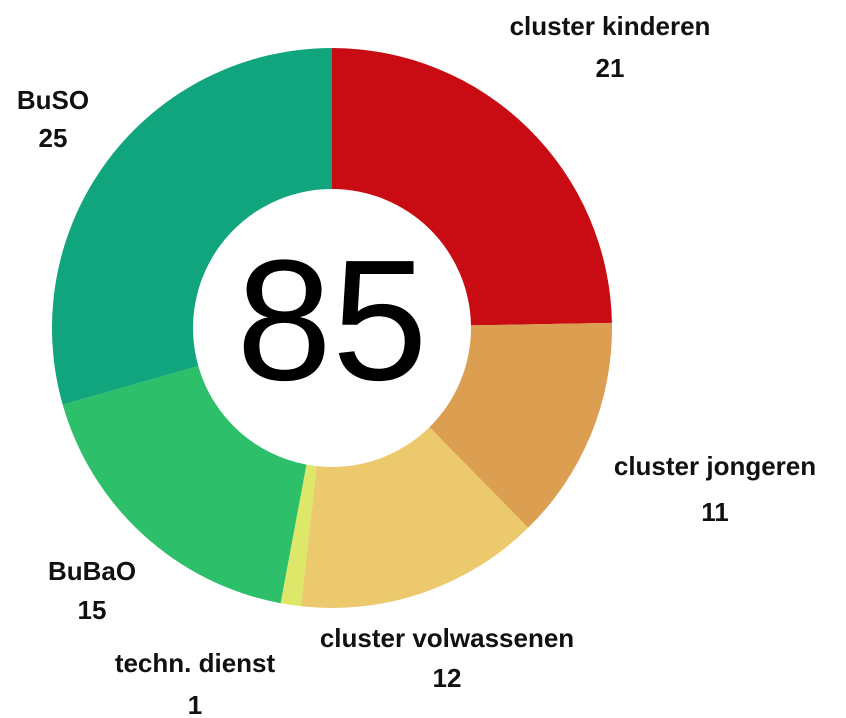 This screenshot has height=718, width=846. I want to click on segment-label: techn. dienst, so click(195, 663).